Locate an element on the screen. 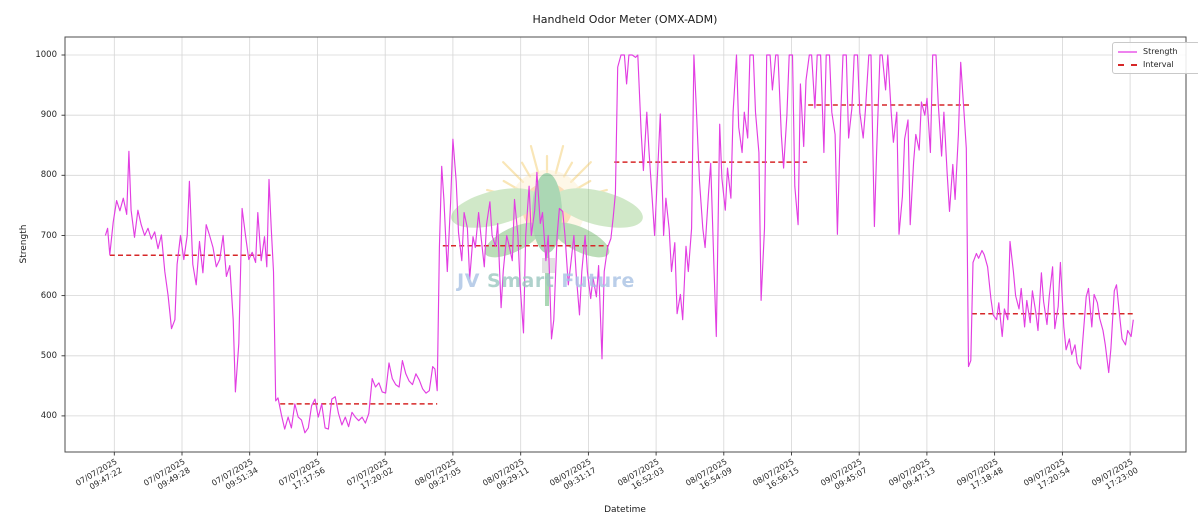  y-tick-label-600: 600 is located at coordinates (48, 295).